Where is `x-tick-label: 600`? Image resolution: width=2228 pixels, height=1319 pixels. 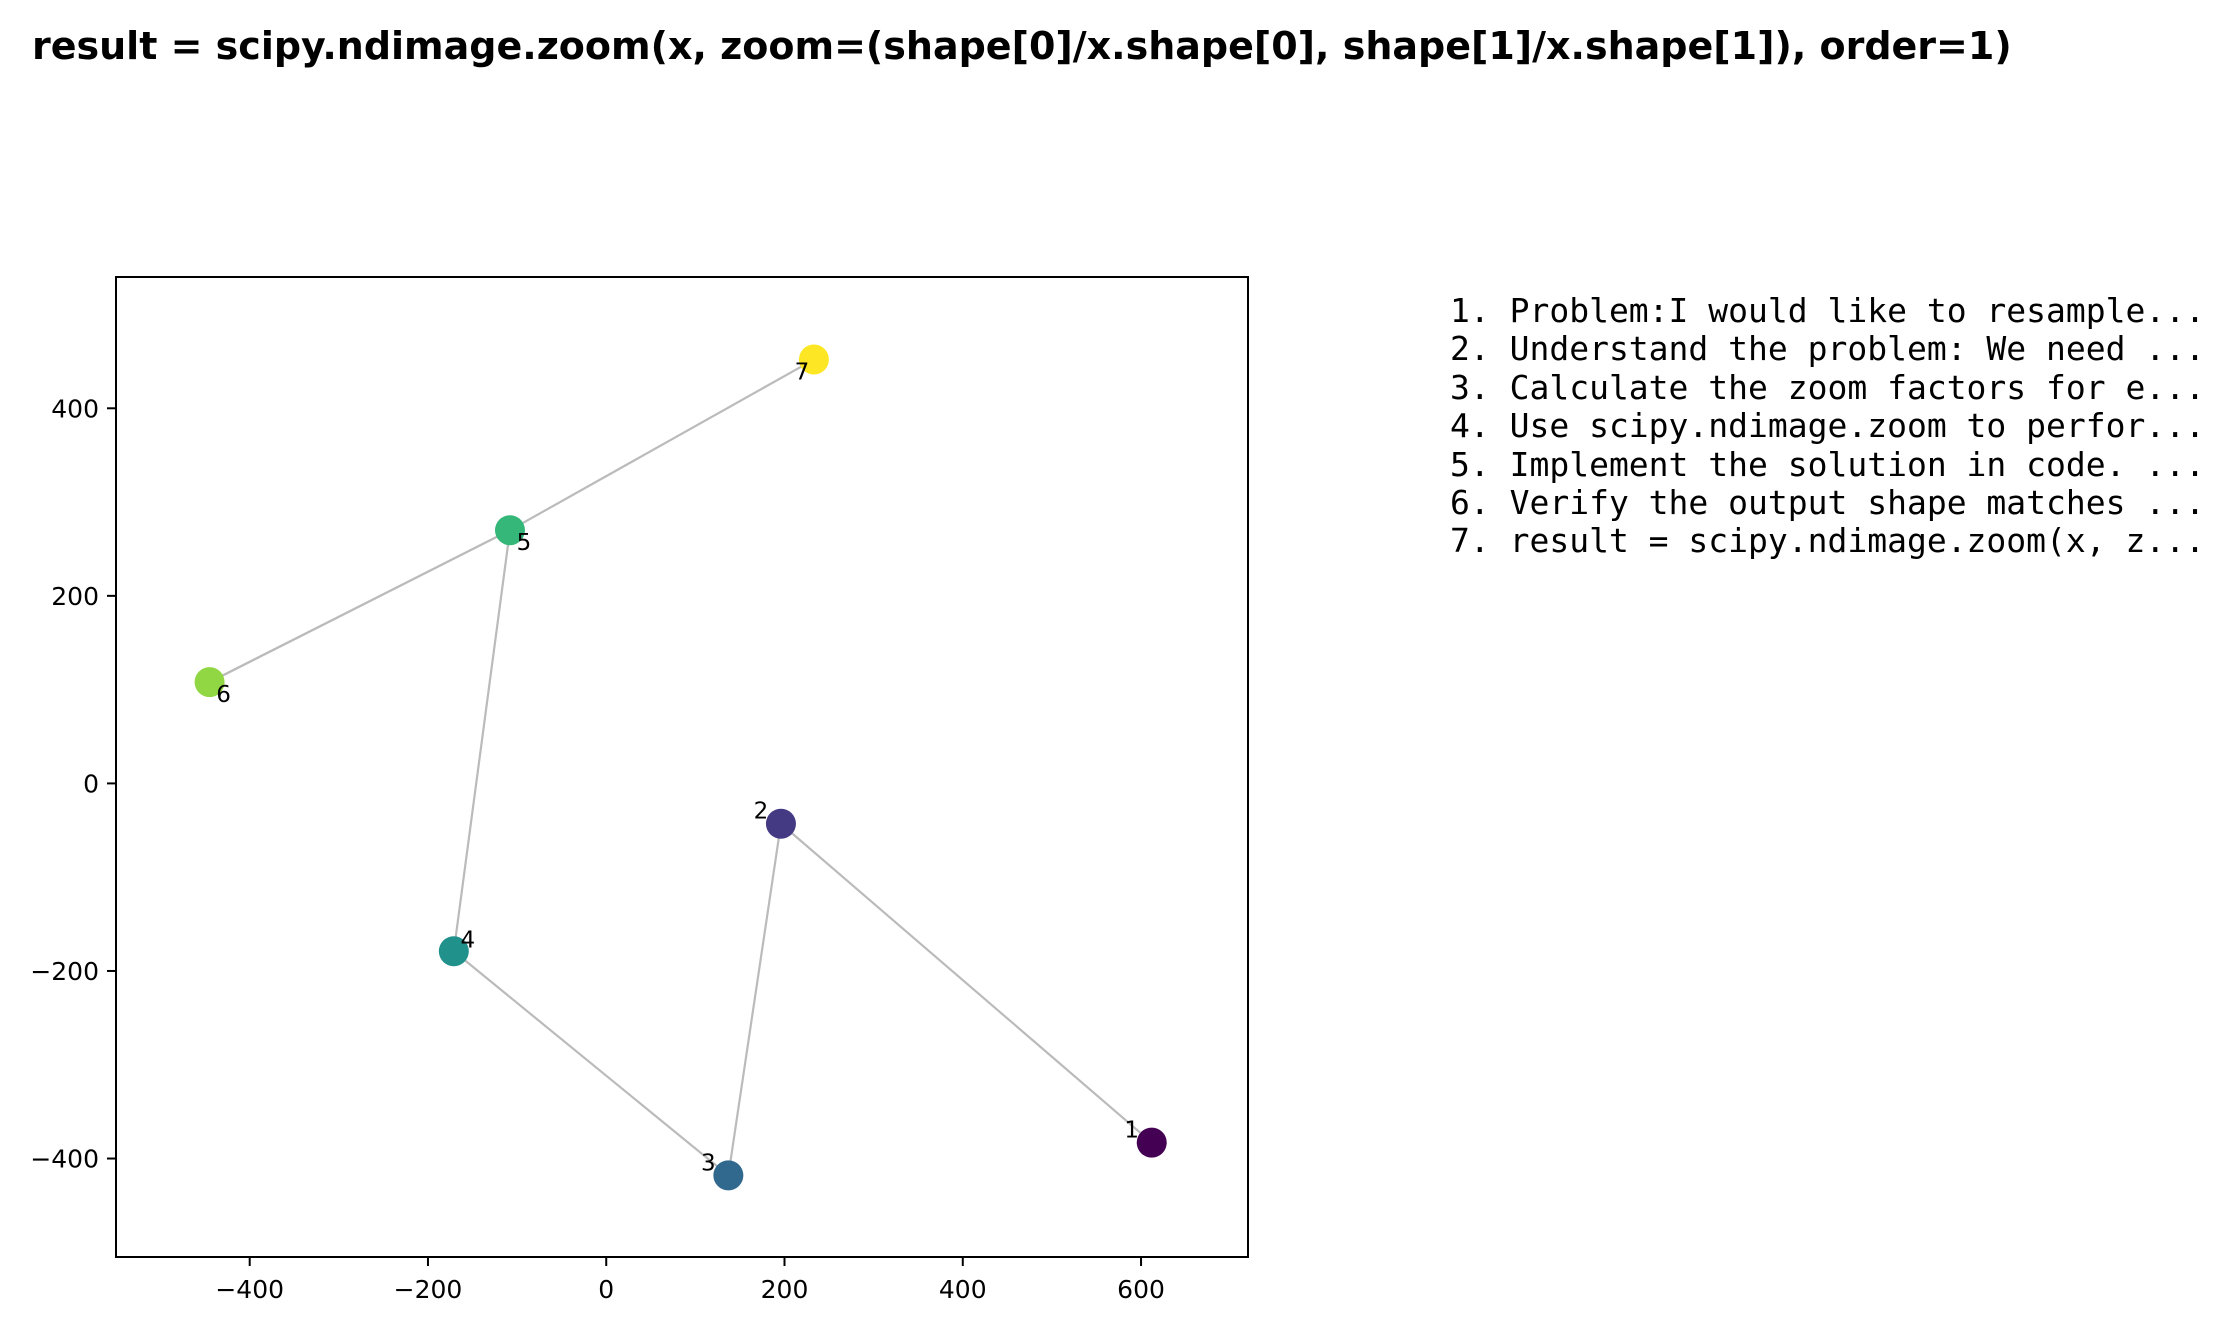
x-tick-label: 600 is located at coordinates (1141, 1289).